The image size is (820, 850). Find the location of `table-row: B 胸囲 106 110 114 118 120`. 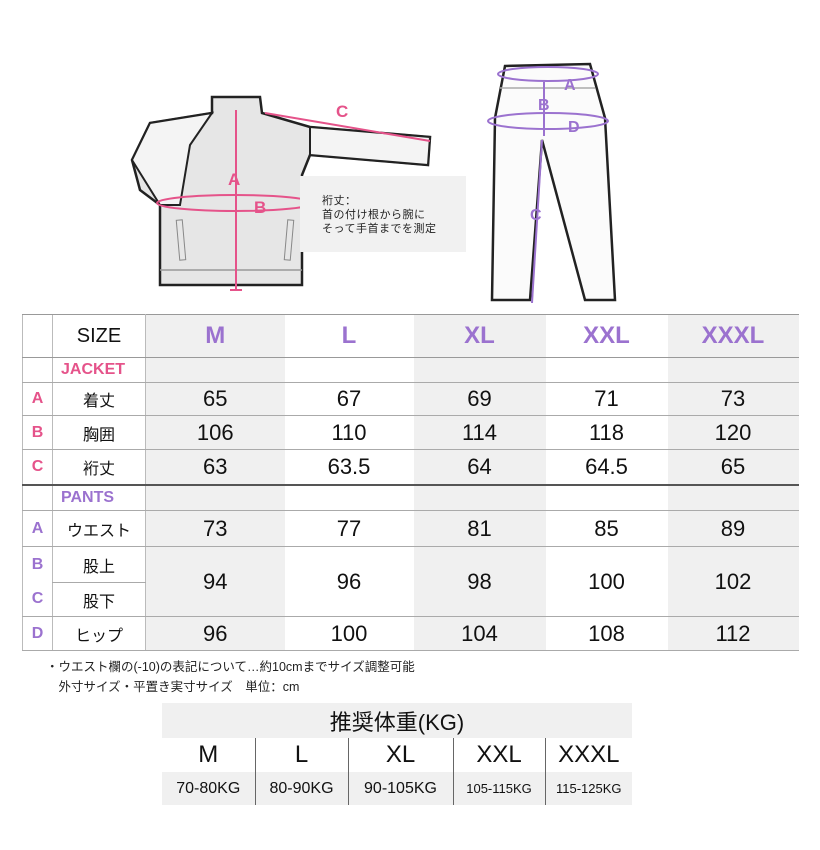

table-row: B 胸囲 106 110 114 118 120 is located at coordinates (410, 432).